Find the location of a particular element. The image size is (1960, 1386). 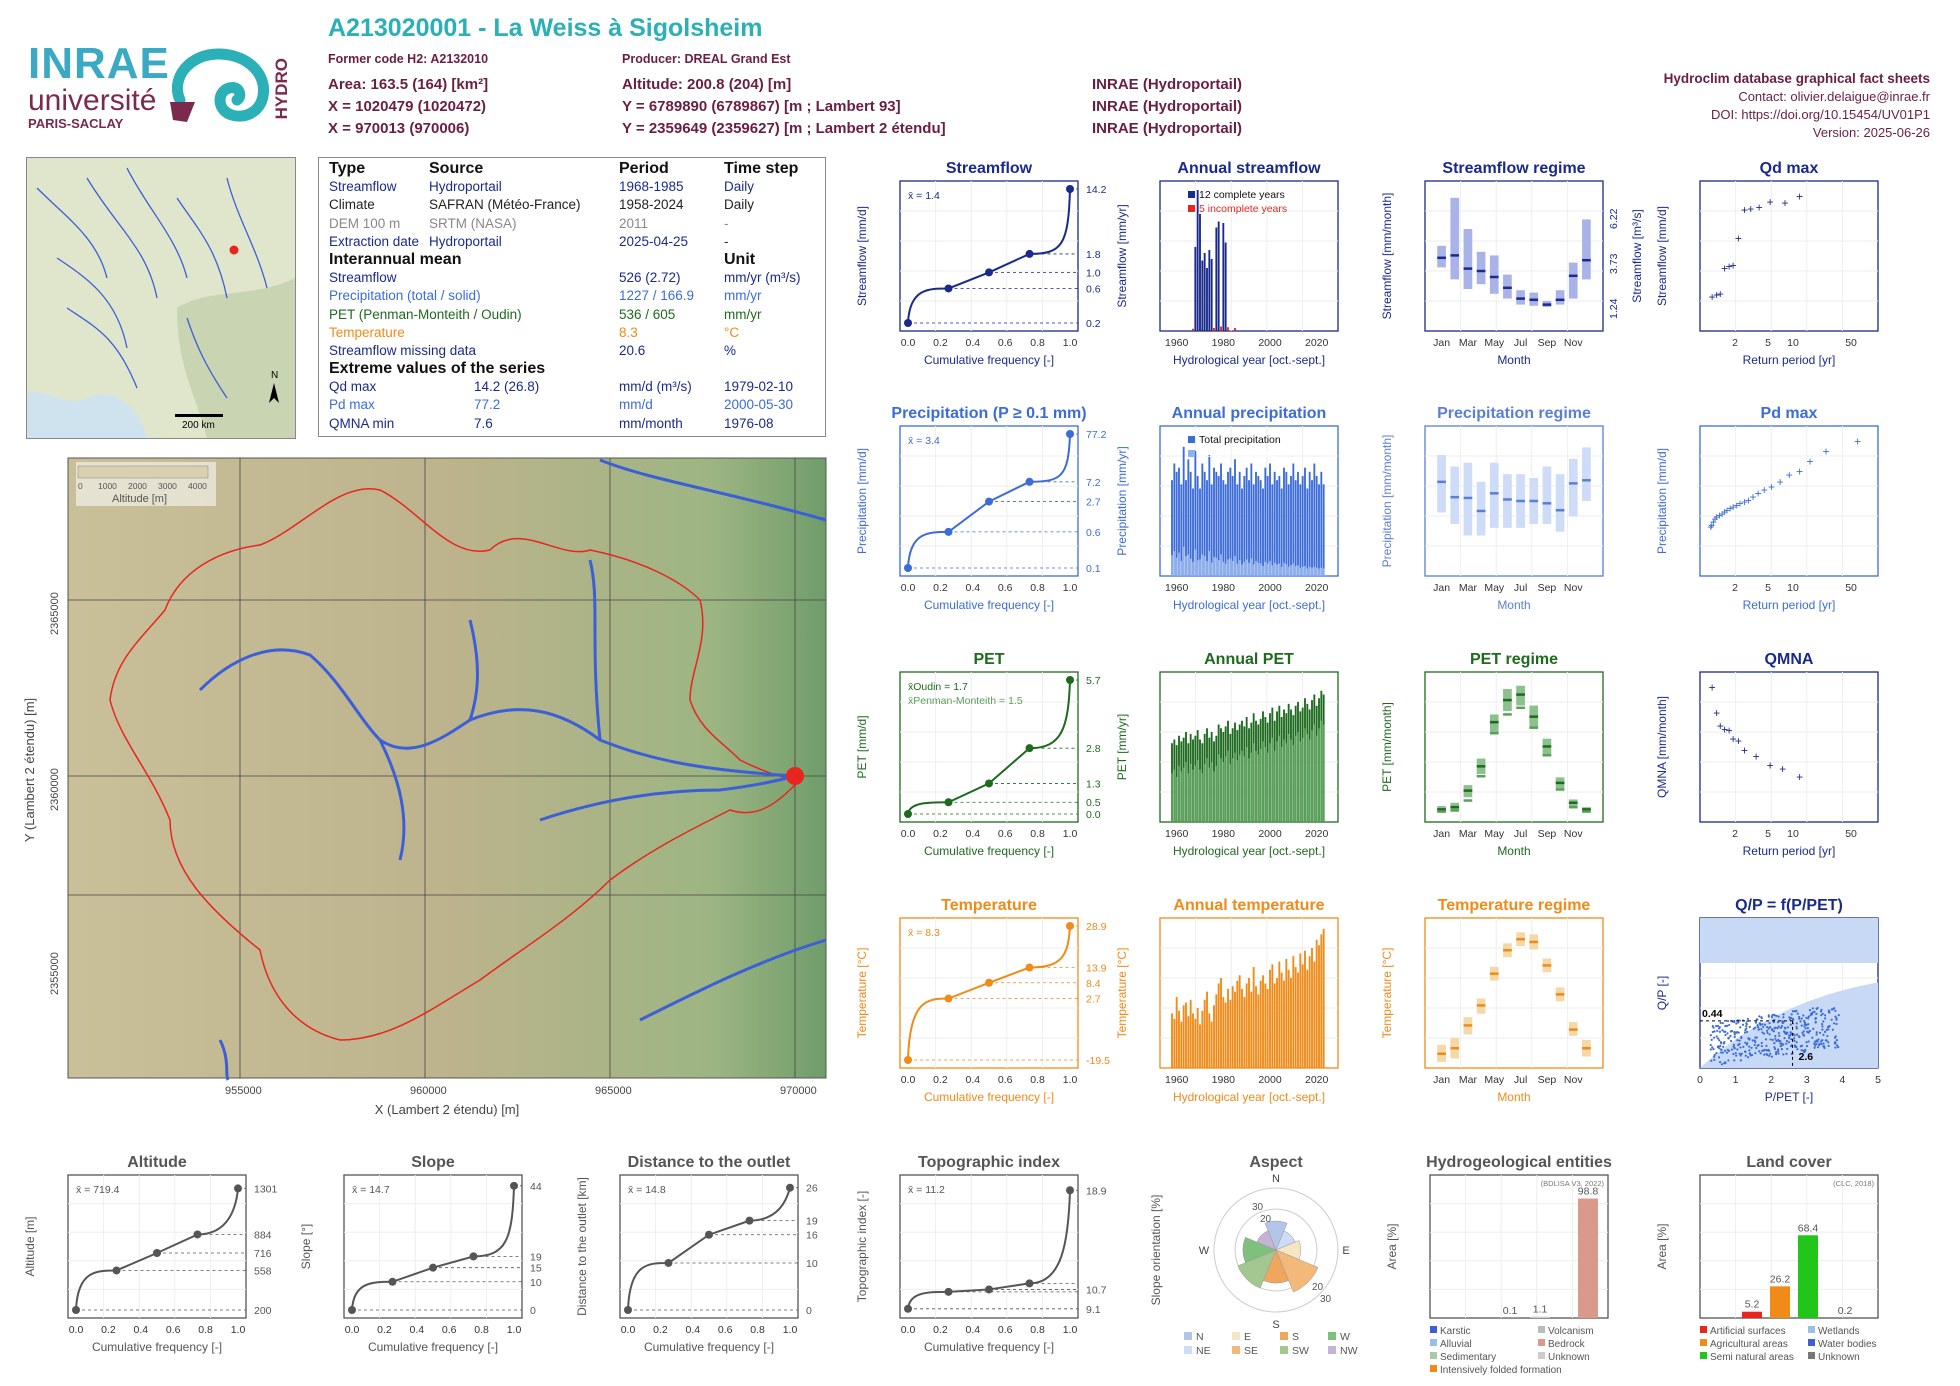

month-label: Mar is located at coordinates (1468, 834).